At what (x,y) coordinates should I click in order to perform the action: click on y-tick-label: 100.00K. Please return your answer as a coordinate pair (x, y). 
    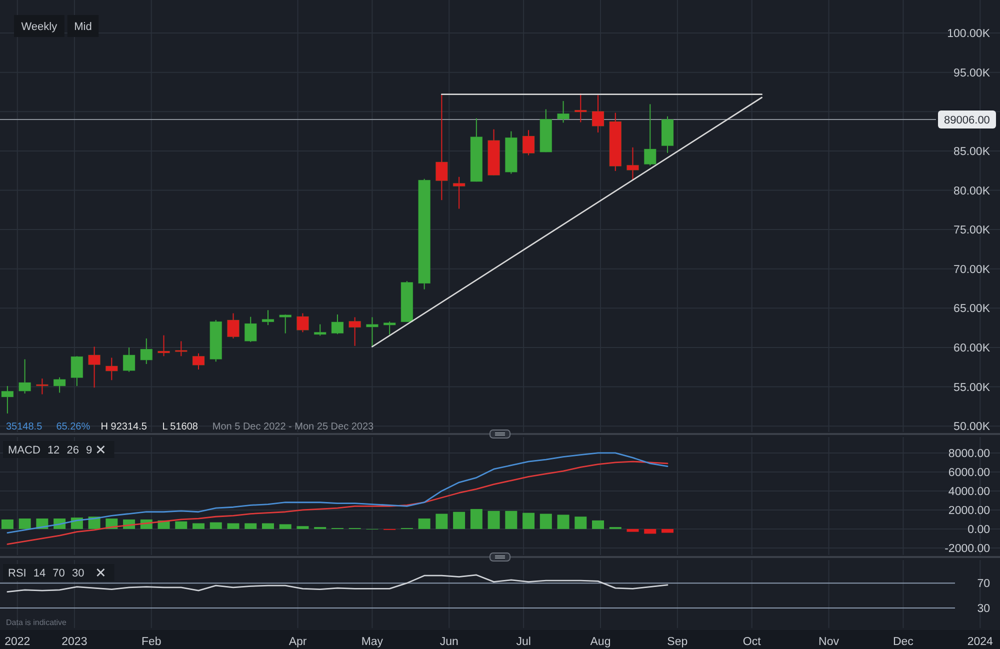
    Looking at the image, I should click on (968, 34).